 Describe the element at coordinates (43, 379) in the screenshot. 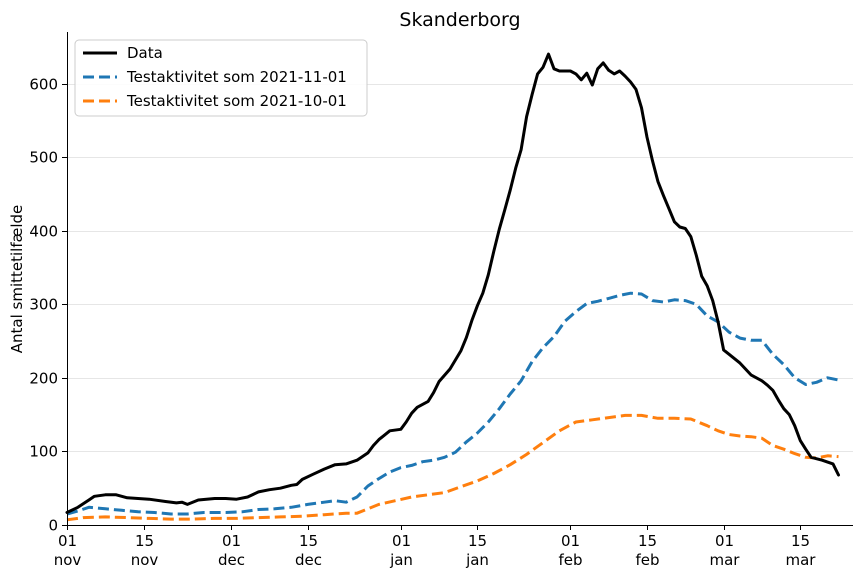

I see `y-tick-label: 200` at that location.